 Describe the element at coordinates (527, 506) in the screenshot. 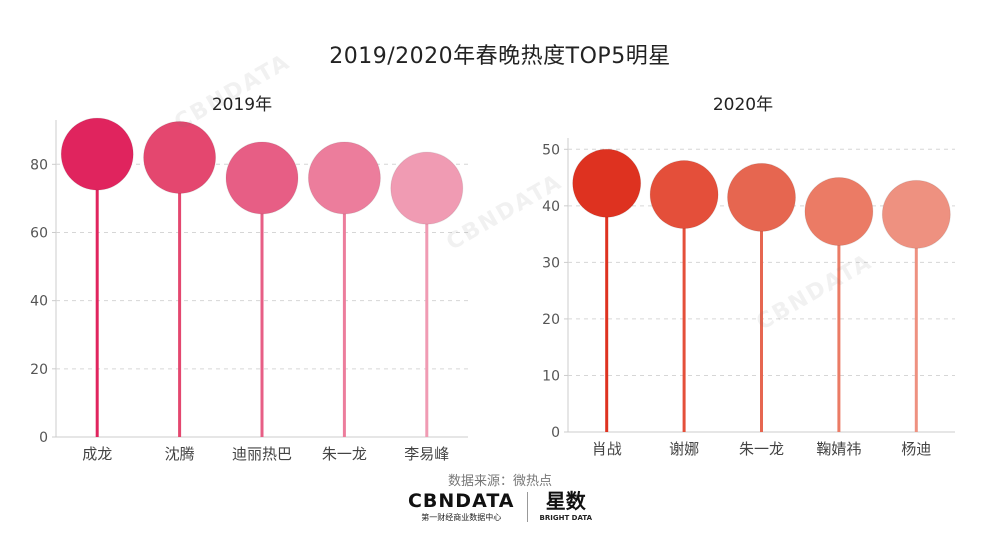

I see `logo-divider` at that location.